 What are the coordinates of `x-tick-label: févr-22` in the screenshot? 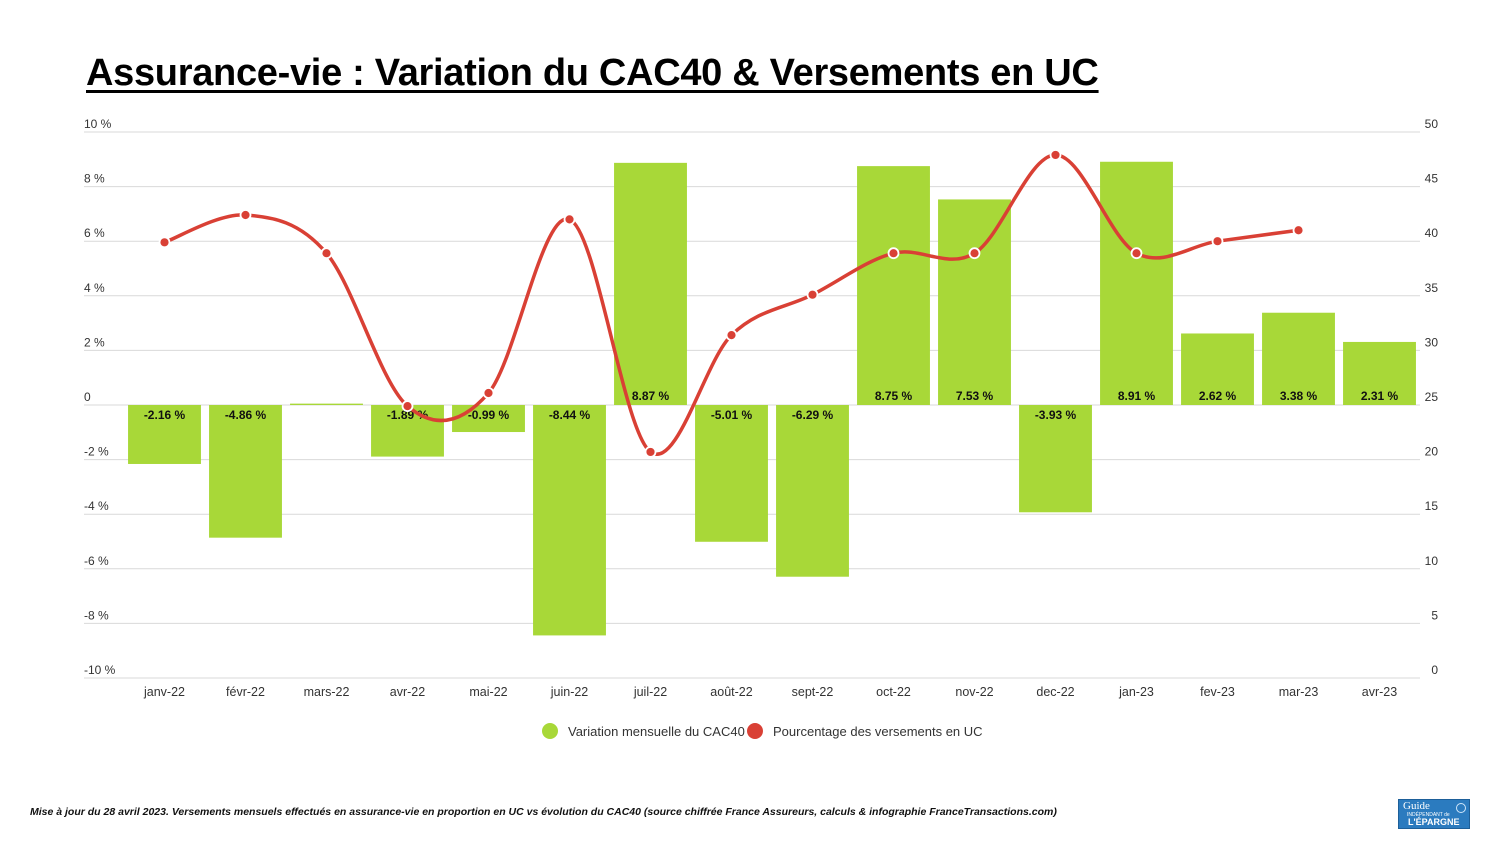 It's located at (245, 692).